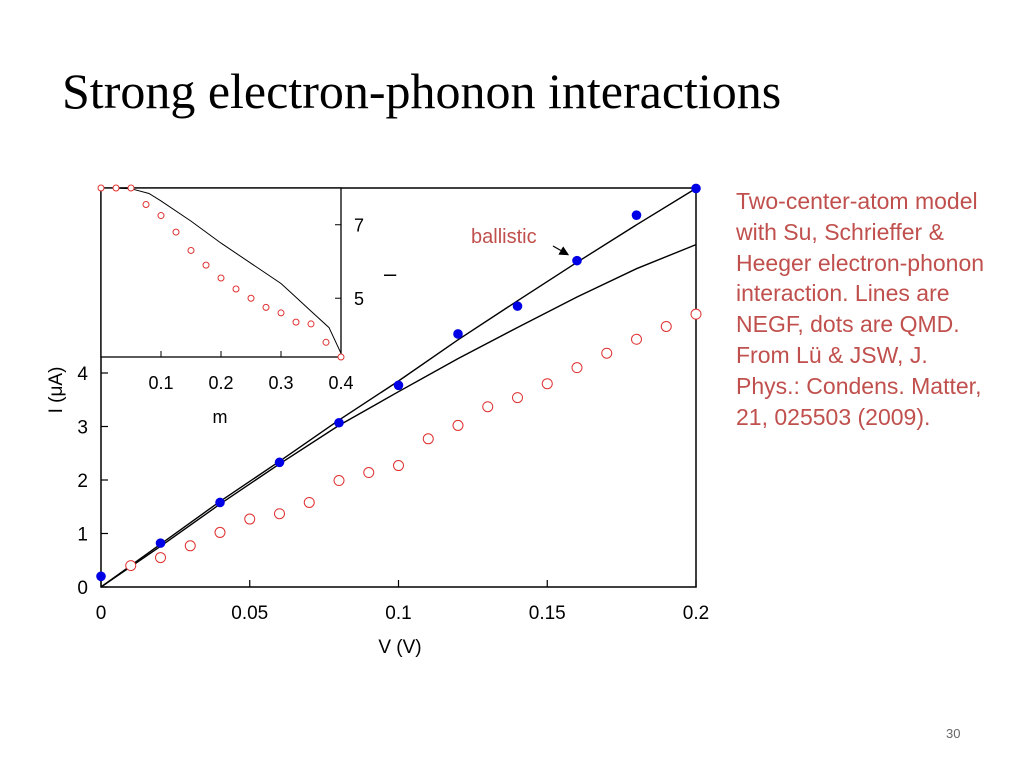 This screenshot has height=768, width=1024. I want to click on x-axis-label: V (V), so click(399, 647).